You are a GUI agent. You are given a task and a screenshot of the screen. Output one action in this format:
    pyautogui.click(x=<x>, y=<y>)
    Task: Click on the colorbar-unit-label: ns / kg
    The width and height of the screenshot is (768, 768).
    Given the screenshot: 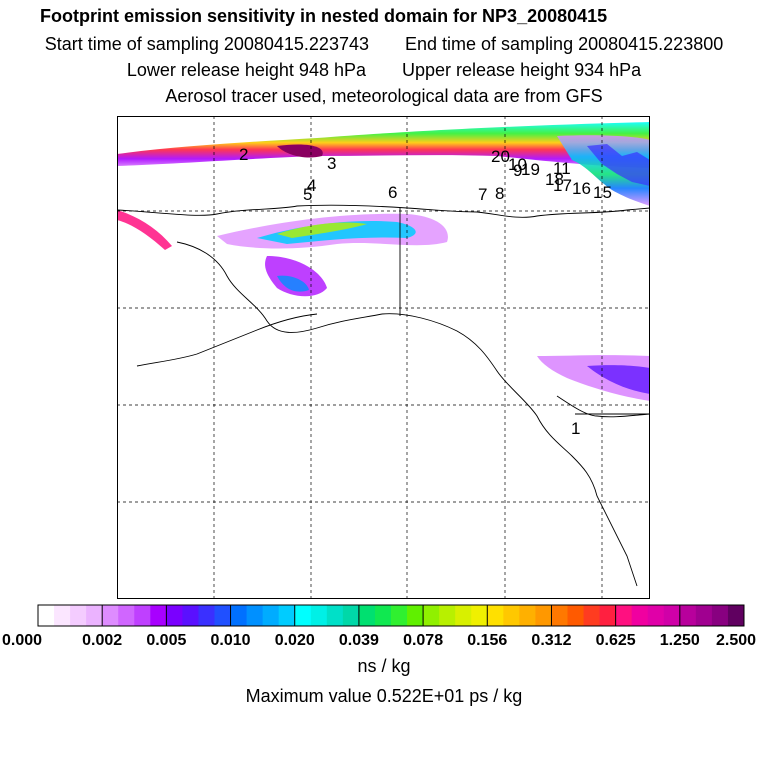 What is the action you would take?
    pyautogui.click(x=384, y=666)
    